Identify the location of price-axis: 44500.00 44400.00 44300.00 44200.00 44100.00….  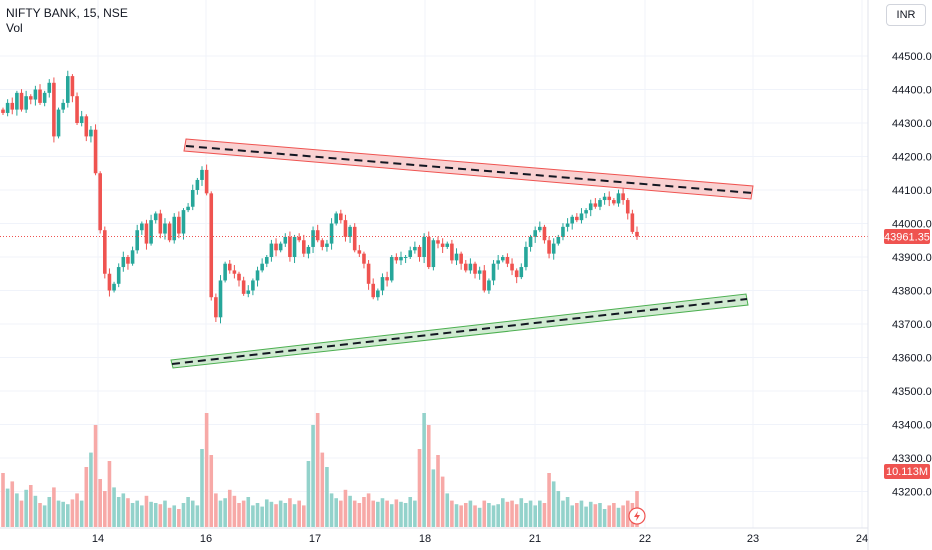
(899, 275).